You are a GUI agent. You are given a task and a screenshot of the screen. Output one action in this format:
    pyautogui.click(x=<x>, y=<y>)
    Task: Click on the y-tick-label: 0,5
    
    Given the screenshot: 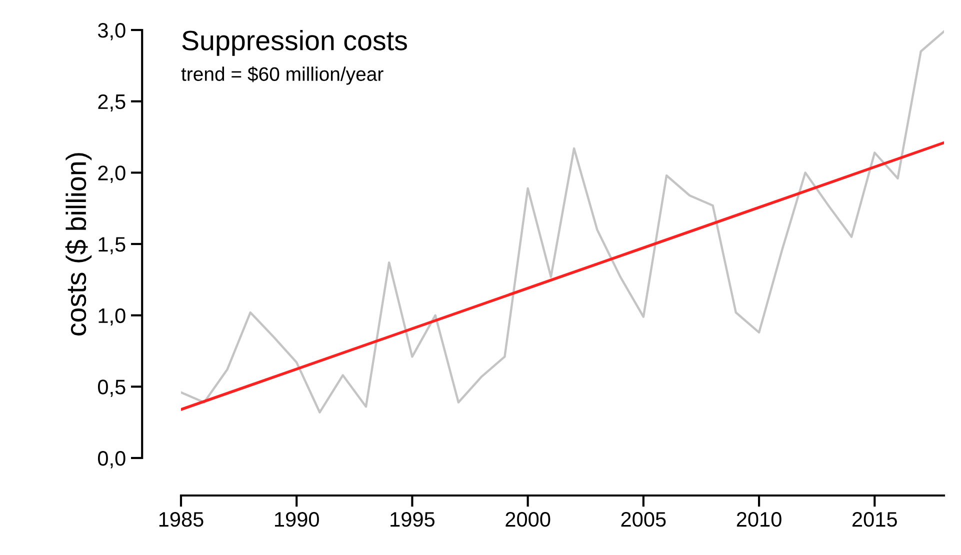 What is the action you would take?
    pyautogui.click(x=112, y=388)
    